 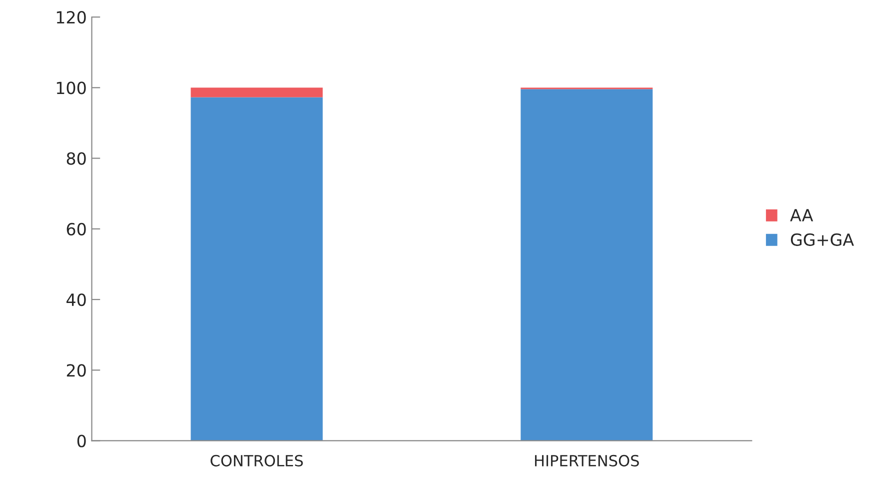 What do you see at coordinates (802, 215) in the screenshot?
I see `legend-label: AA` at bounding box center [802, 215].